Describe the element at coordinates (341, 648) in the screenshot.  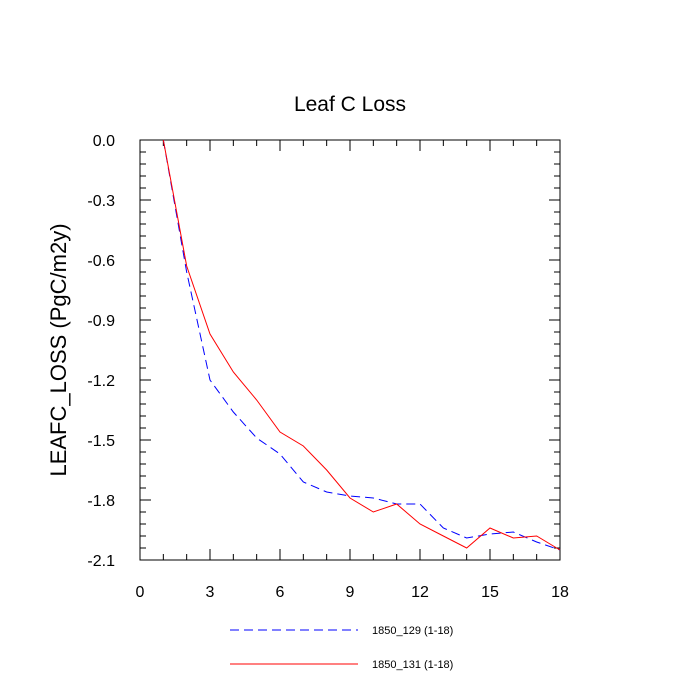
I see `legend: 1850_129 (1-18) 1850_131 (1-18)` at that location.